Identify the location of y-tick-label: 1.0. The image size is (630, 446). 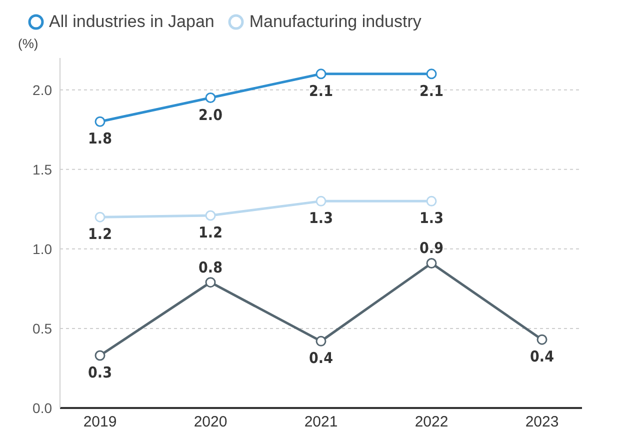
(42, 248).